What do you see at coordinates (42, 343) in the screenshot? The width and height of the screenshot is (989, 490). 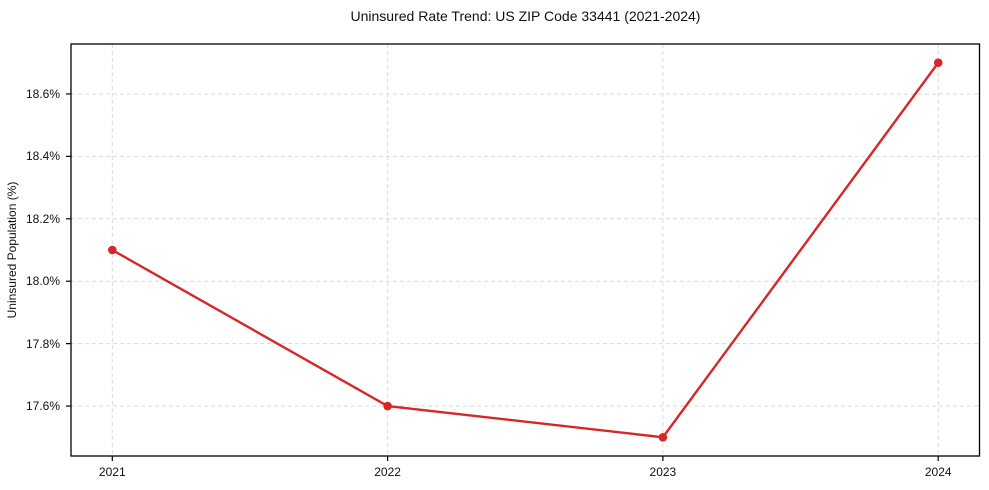 I see `y-tick-label: 17.8%` at bounding box center [42, 343].